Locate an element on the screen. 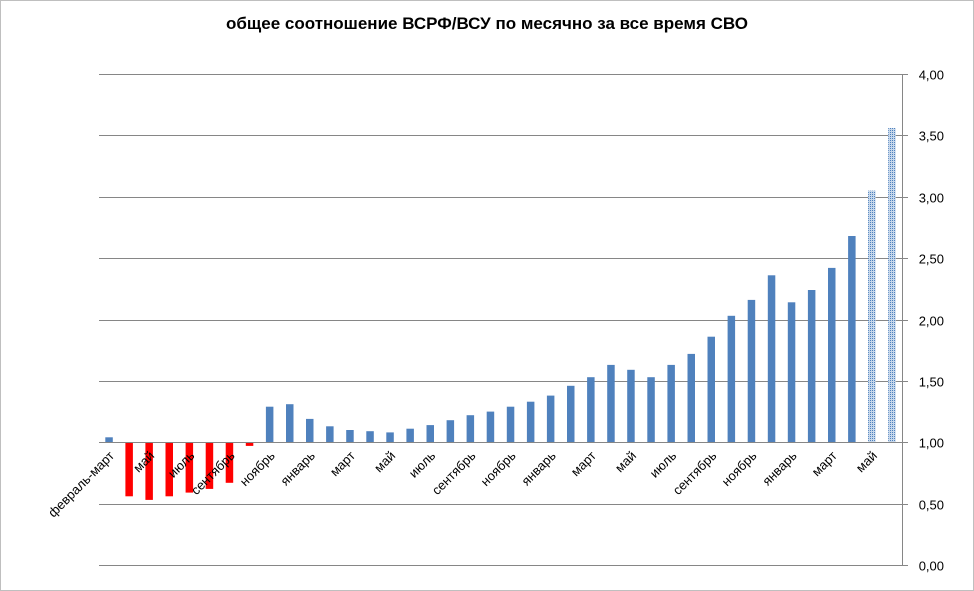  y-tick-label: 1,00 is located at coordinates (931, 443).